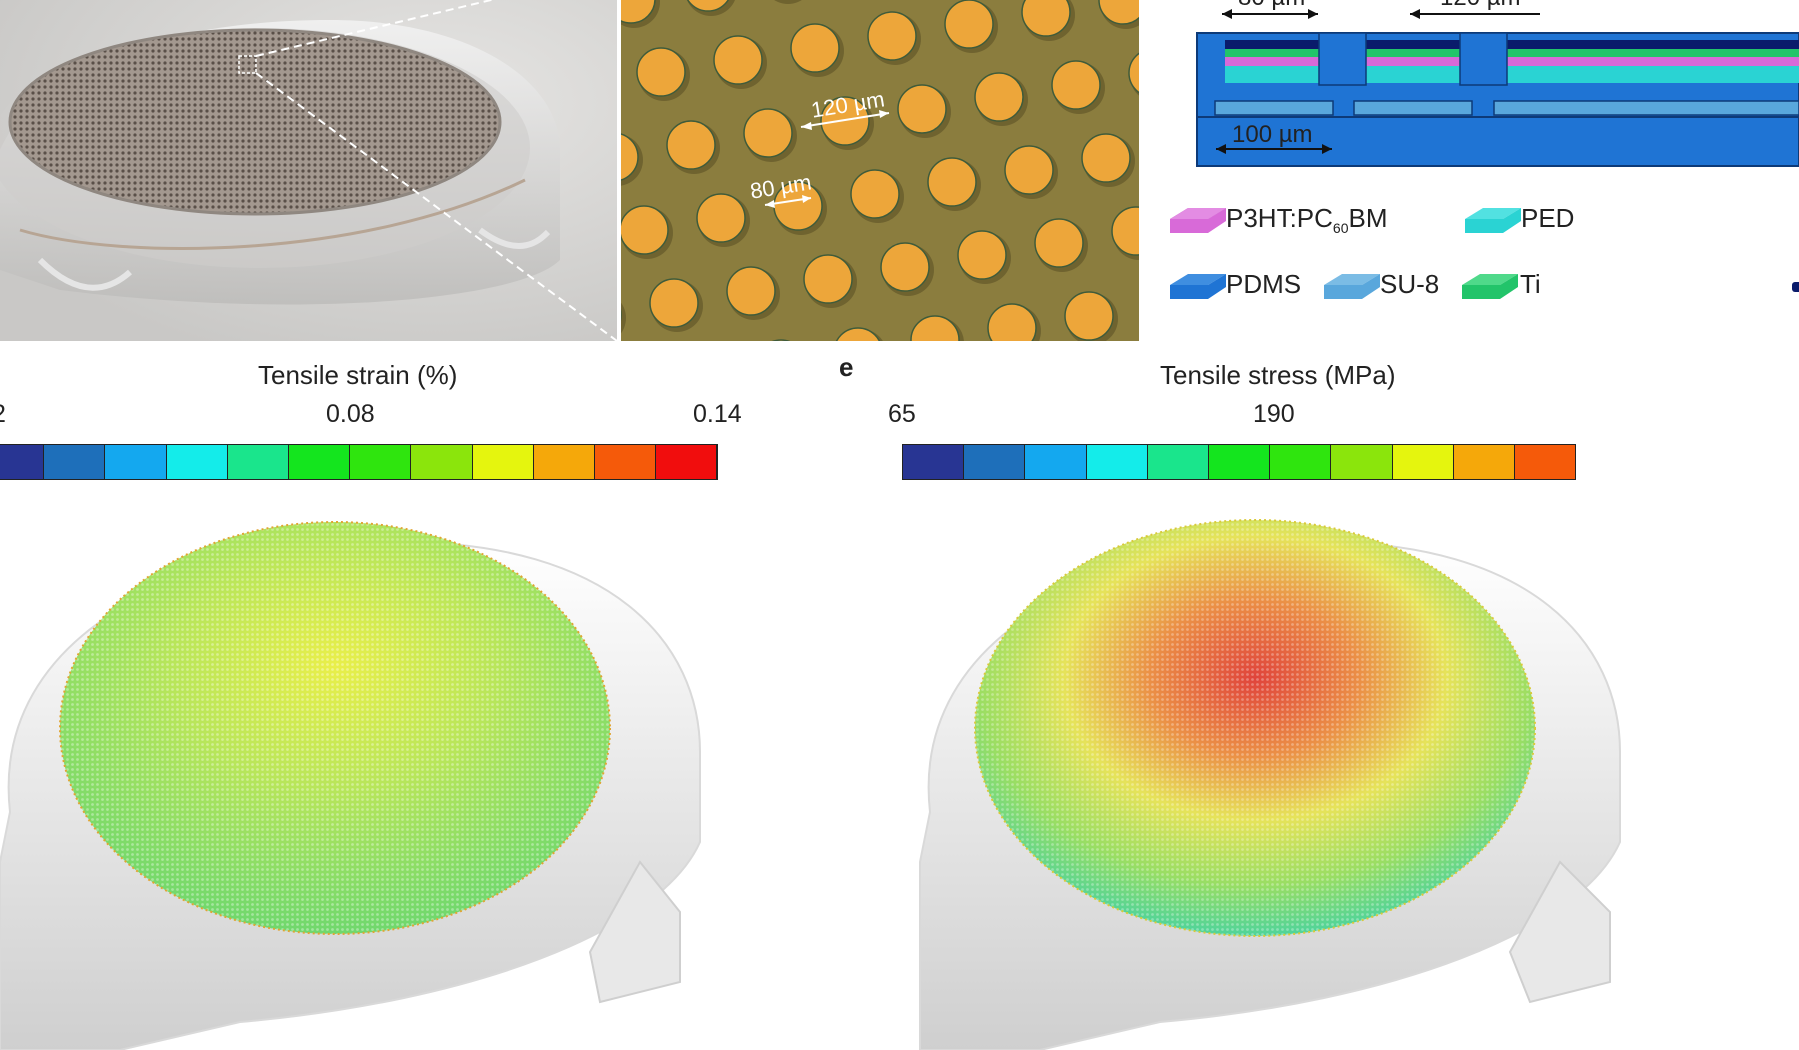 The width and height of the screenshot is (1799, 1050). Describe the element at coordinates (1493, 220) in the screenshot. I see `legend-swatch-ped` at that location.